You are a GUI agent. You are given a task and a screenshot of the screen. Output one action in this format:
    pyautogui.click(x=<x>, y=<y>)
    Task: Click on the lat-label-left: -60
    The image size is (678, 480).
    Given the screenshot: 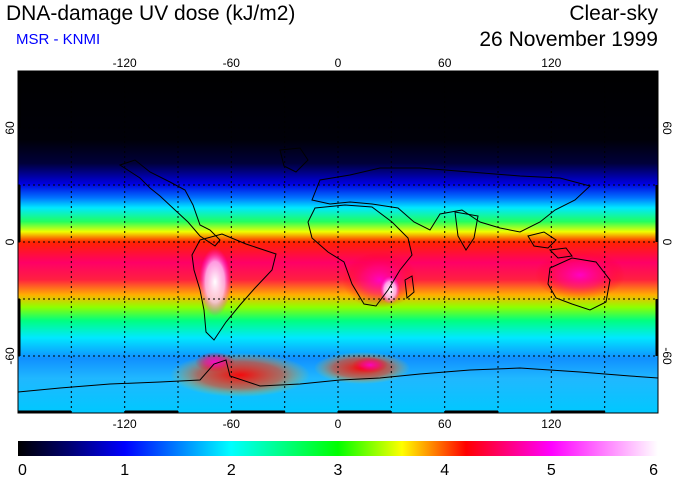 What is the action you would take?
    pyautogui.click(x=10, y=356)
    